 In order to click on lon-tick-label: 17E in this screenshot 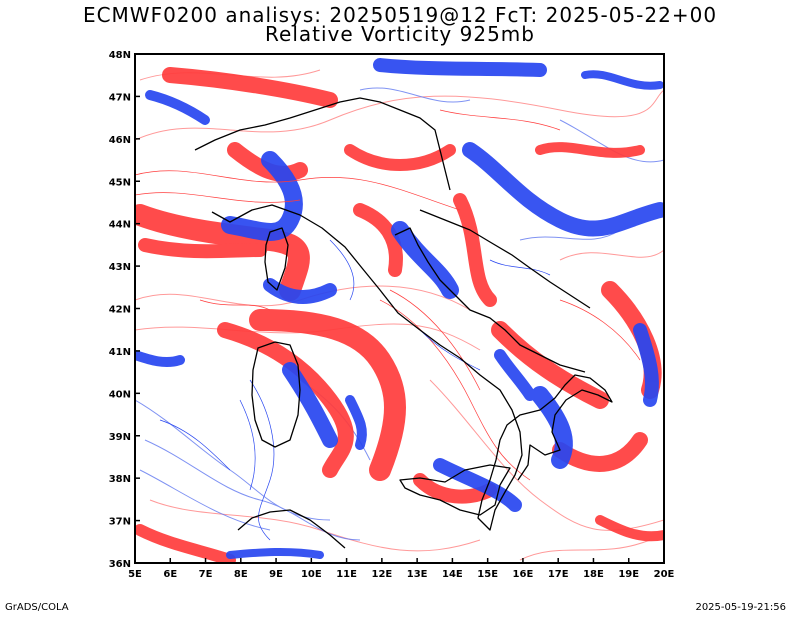, I will do `click(558, 574)`.